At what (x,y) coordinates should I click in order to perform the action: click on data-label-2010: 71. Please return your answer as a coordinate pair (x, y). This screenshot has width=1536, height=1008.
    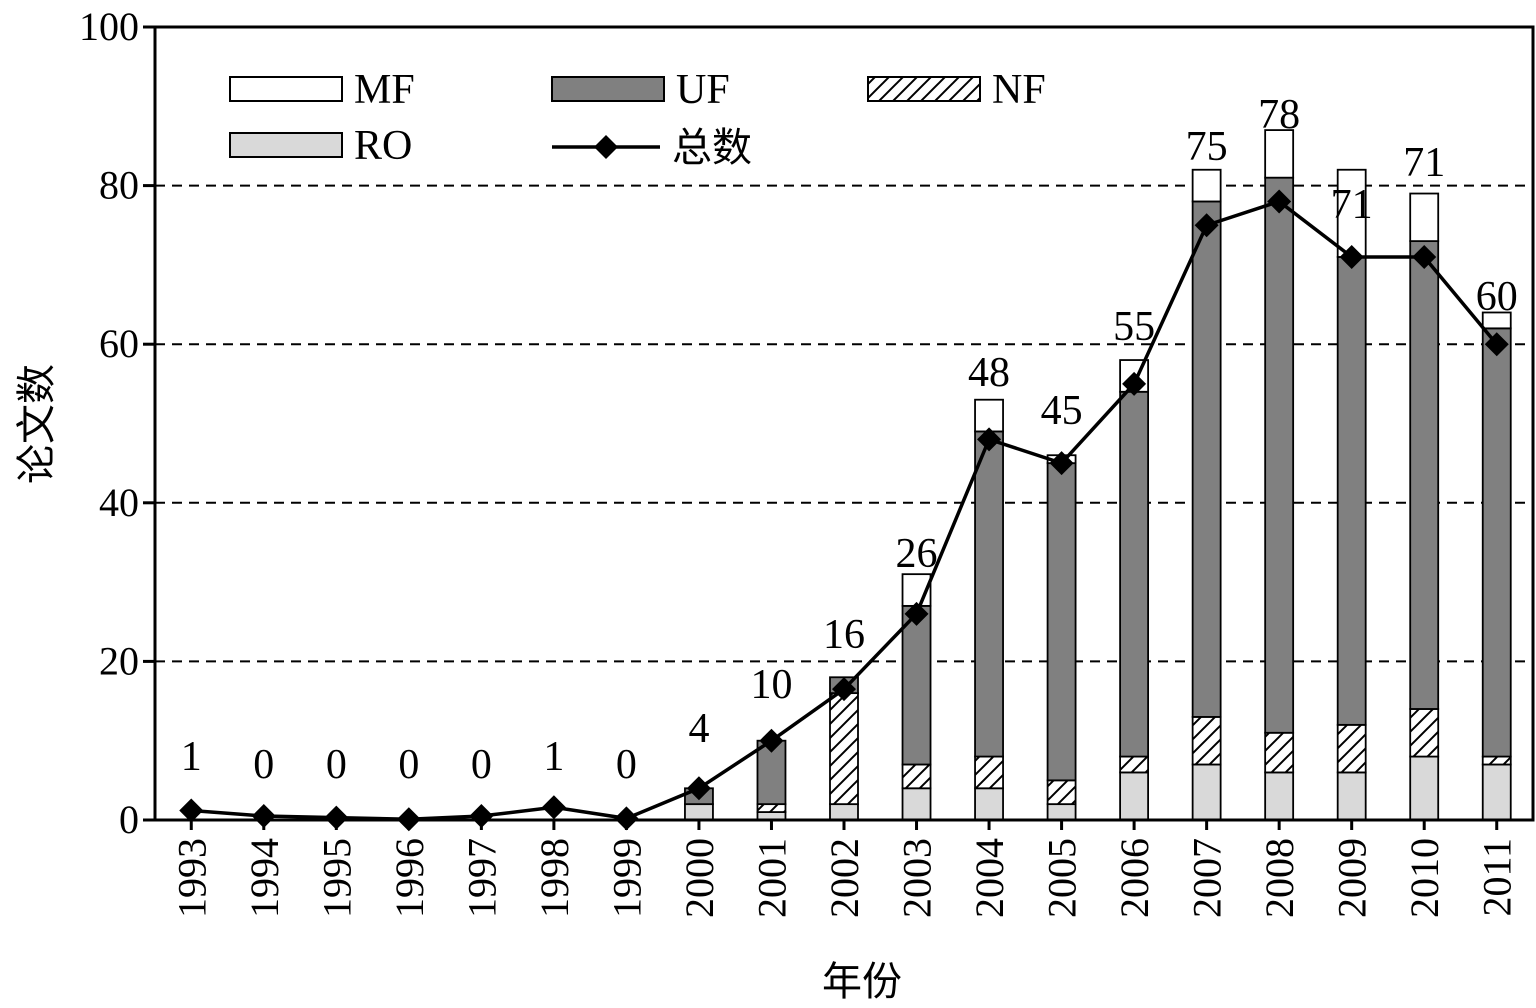
    Looking at the image, I should click on (1424, 163).